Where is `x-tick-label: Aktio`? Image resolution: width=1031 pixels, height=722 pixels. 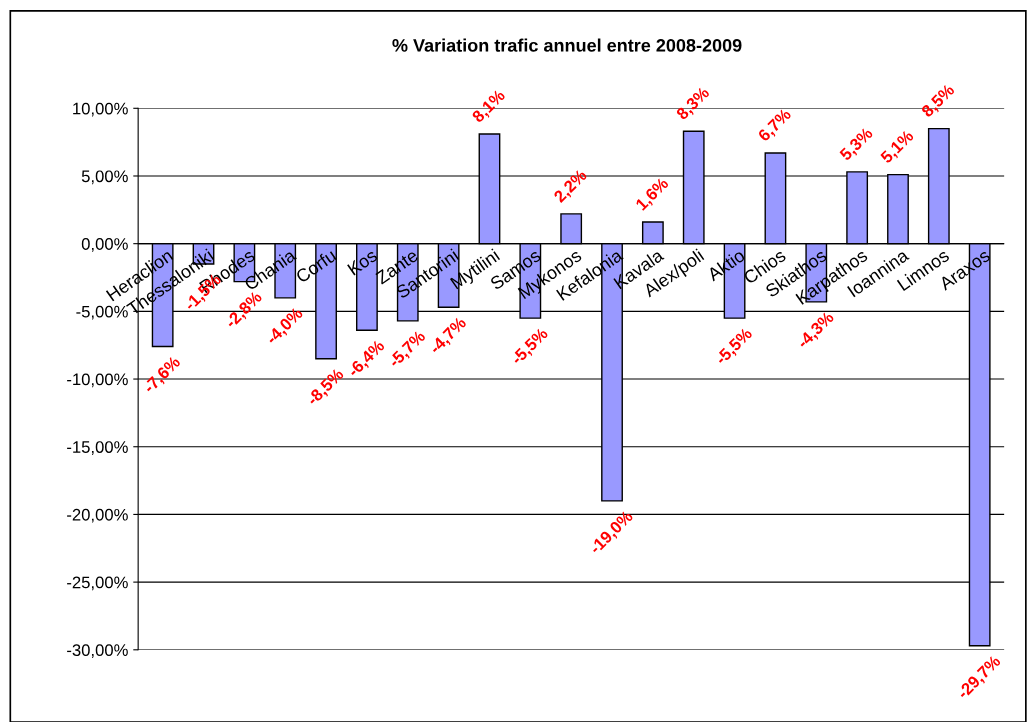
x-tick-label: Aktio is located at coordinates (725, 265).